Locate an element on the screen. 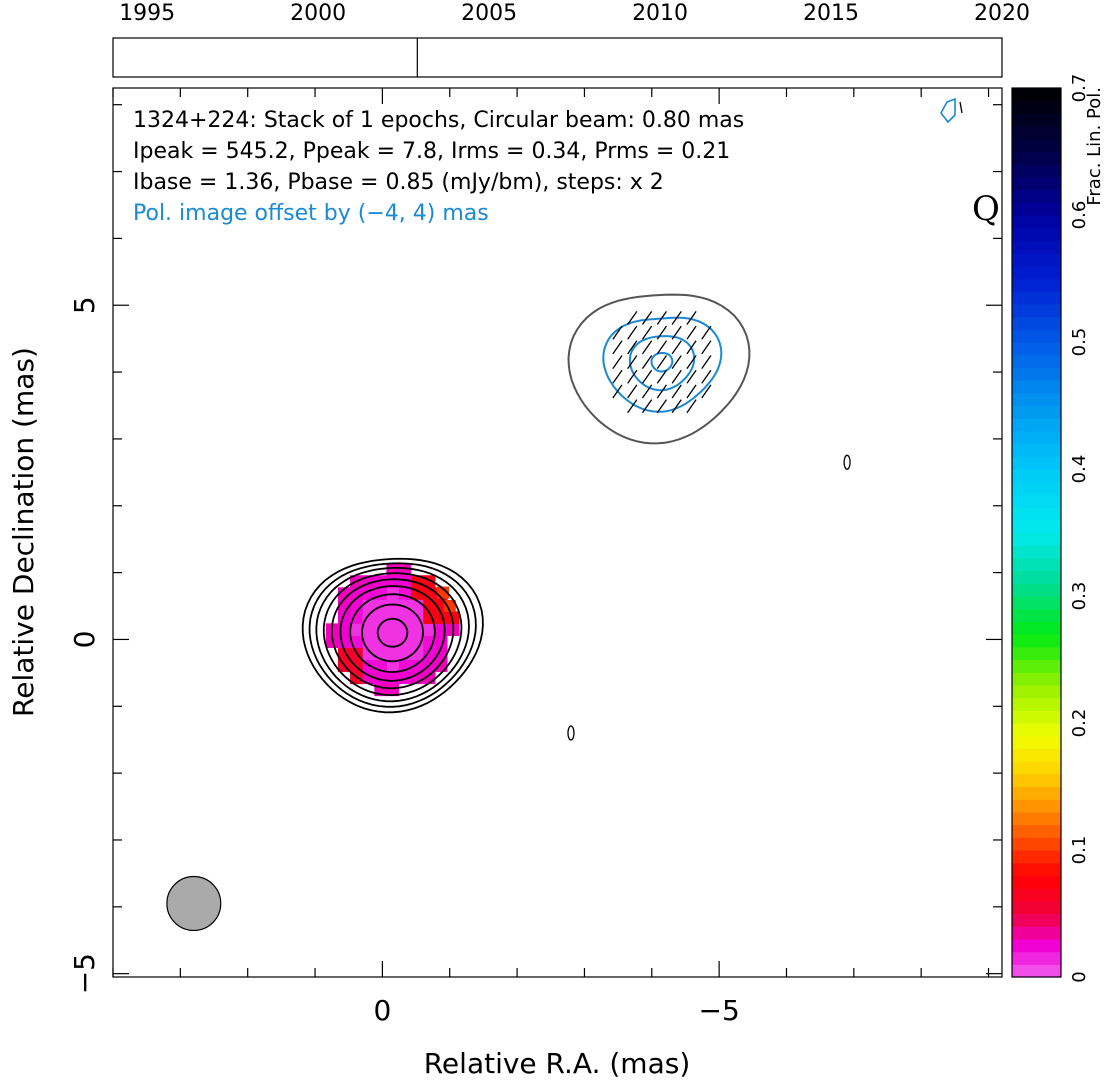  offset-note: Pol. image offset by (−4, 4) mas is located at coordinates (311, 213).